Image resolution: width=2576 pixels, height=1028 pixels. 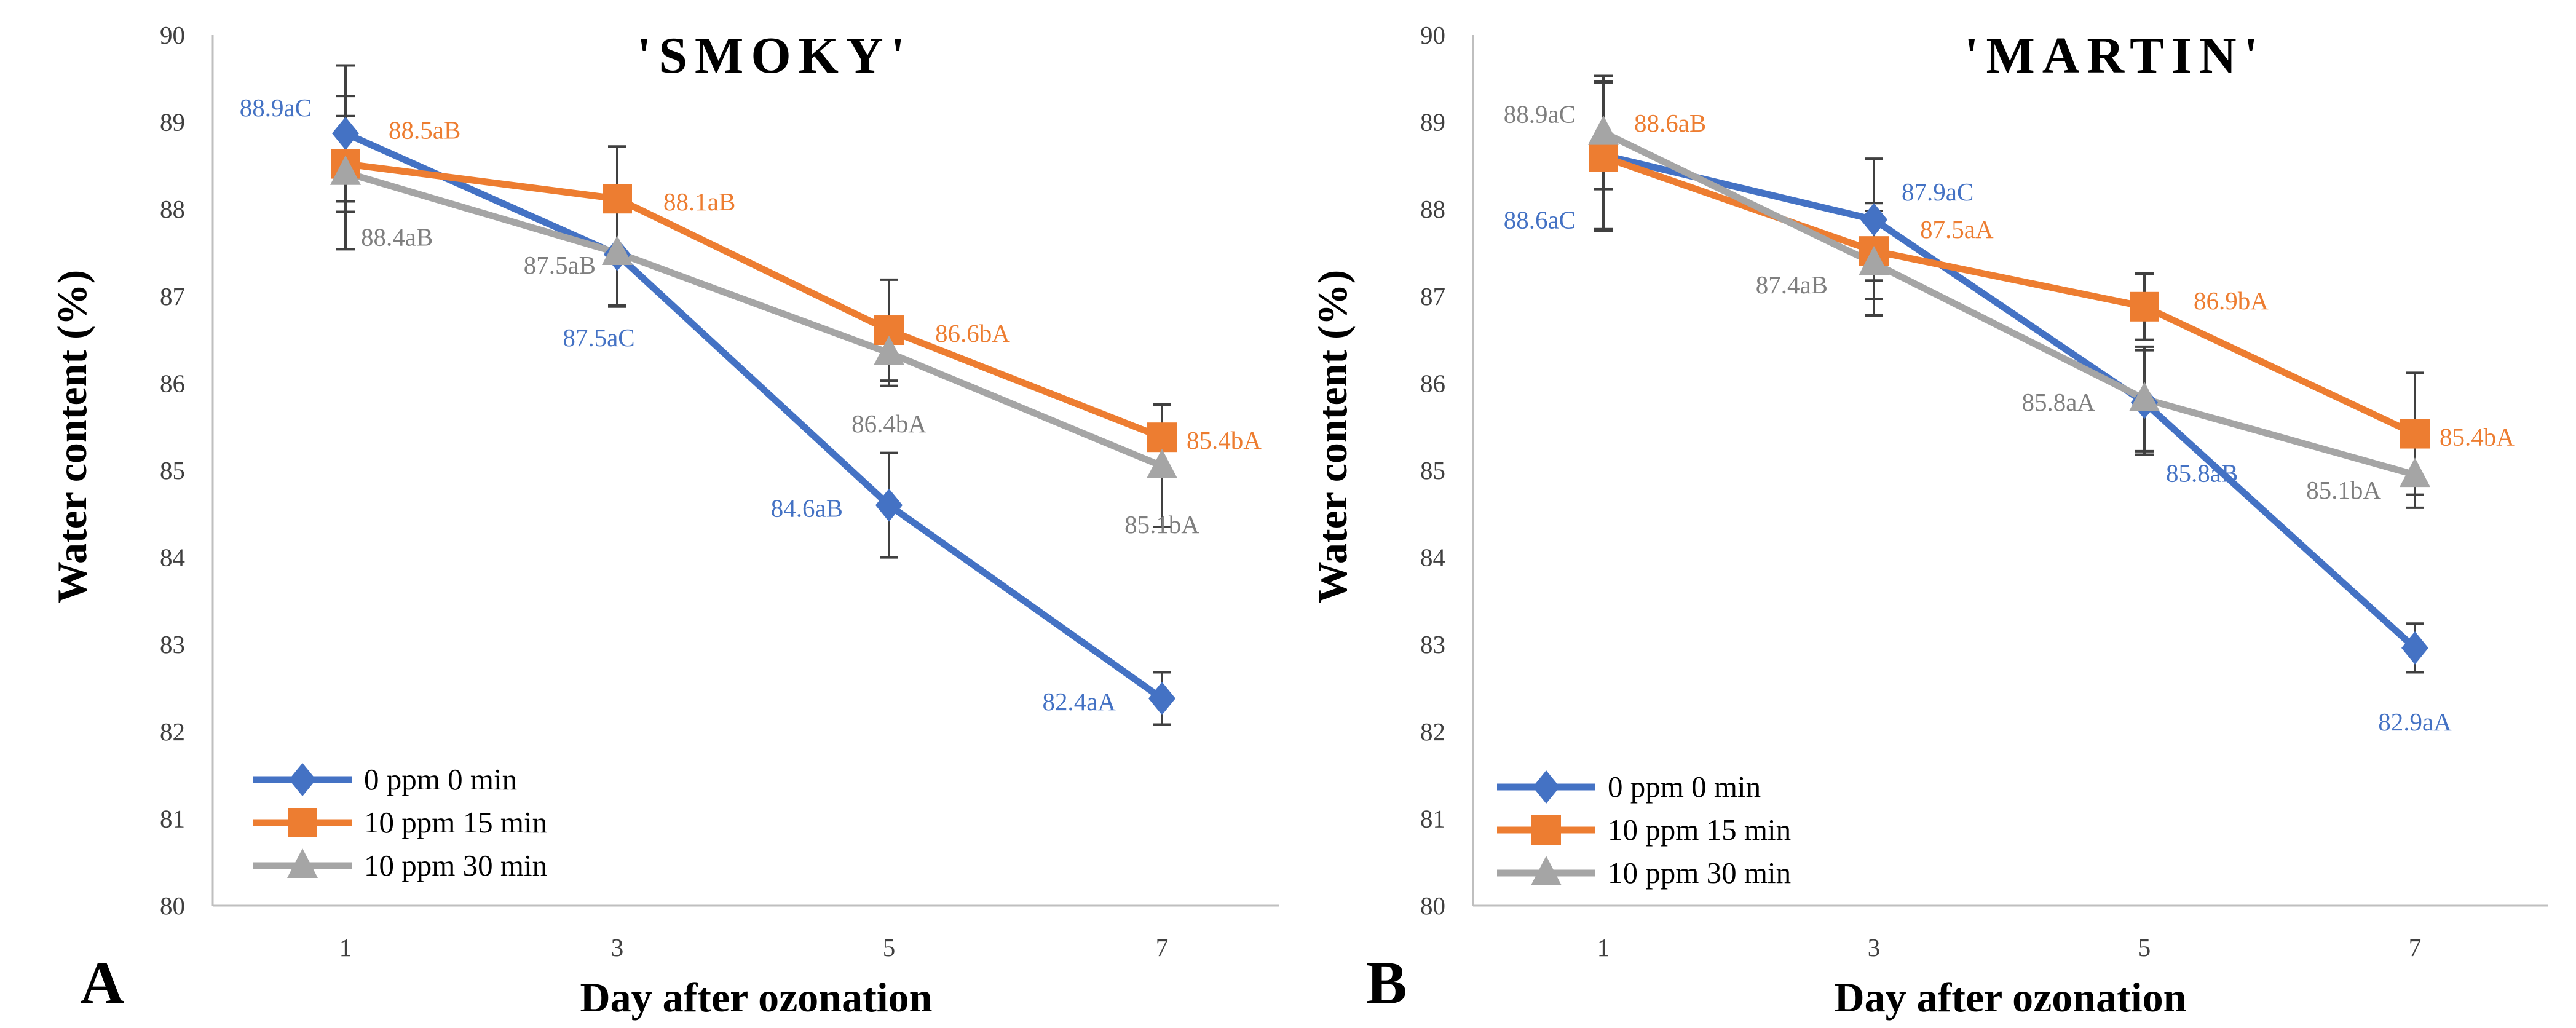 What do you see at coordinates (972, 333) in the screenshot?
I see `data-label: 86.6bA` at bounding box center [972, 333].